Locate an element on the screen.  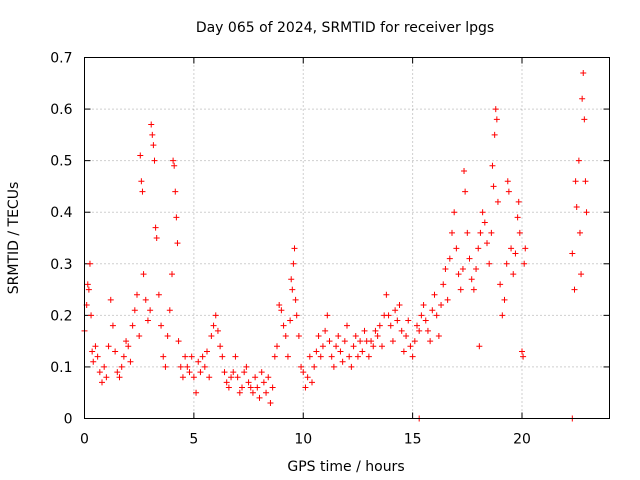
x-tick-label: 0 is located at coordinates (84, 440).